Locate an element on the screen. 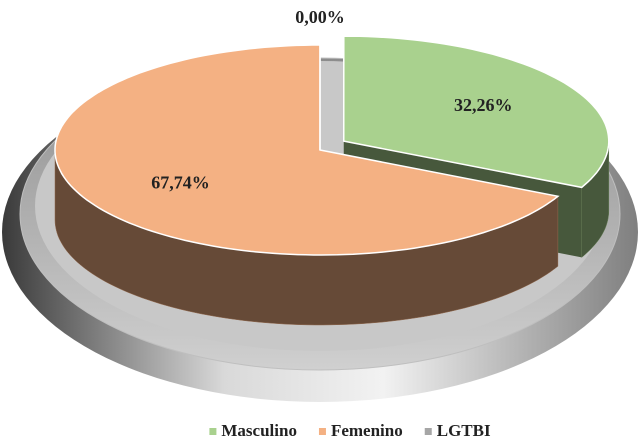 This screenshot has height=443, width=641. legend-label: LGTBI is located at coordinates (464, 430).